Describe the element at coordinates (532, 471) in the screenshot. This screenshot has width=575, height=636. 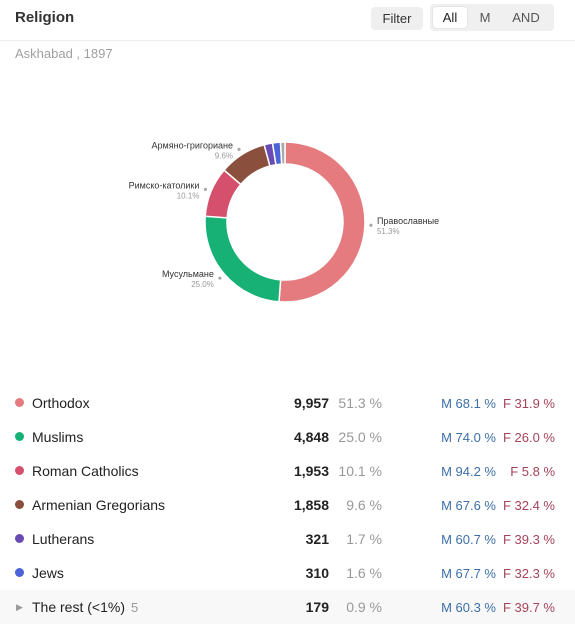
I see `female-percent: F 5.8 %` at that location.